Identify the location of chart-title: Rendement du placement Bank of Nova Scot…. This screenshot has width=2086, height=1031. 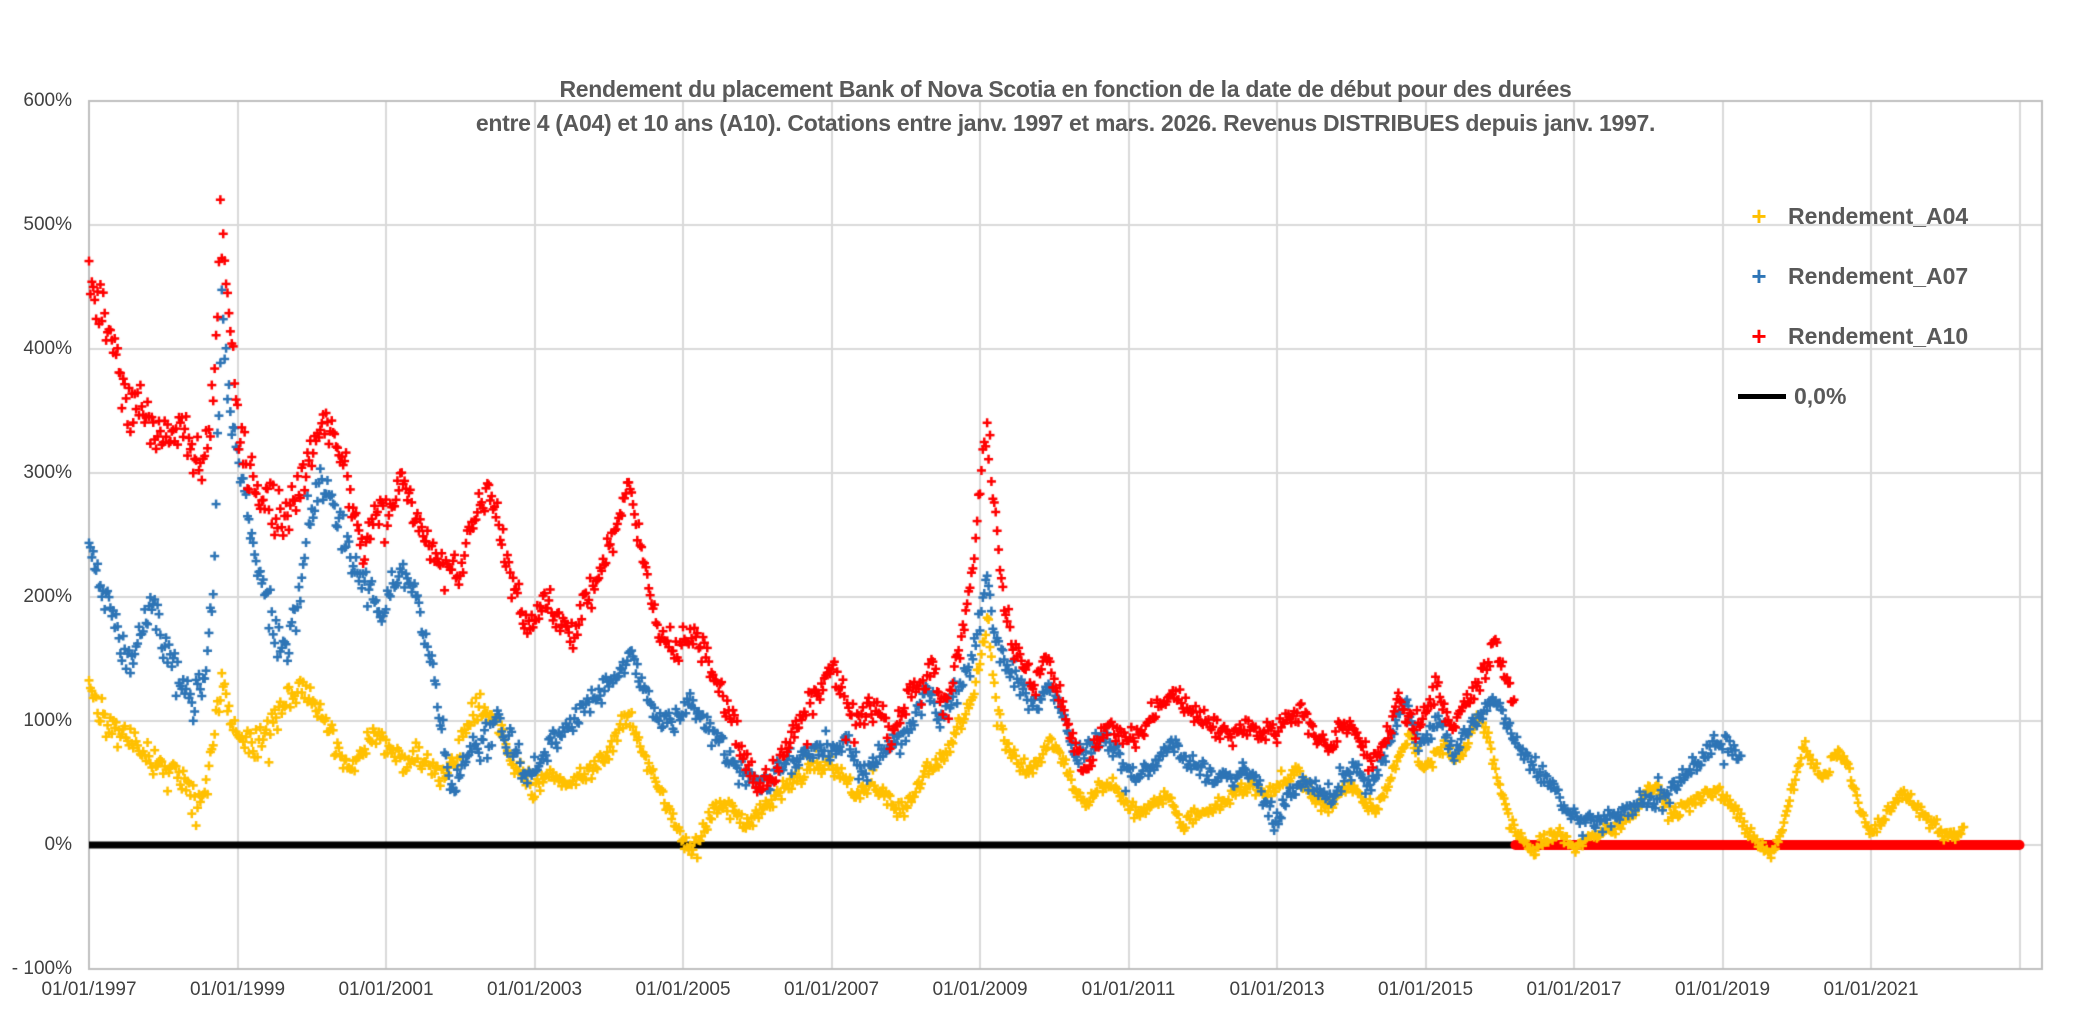
(1065, 106).